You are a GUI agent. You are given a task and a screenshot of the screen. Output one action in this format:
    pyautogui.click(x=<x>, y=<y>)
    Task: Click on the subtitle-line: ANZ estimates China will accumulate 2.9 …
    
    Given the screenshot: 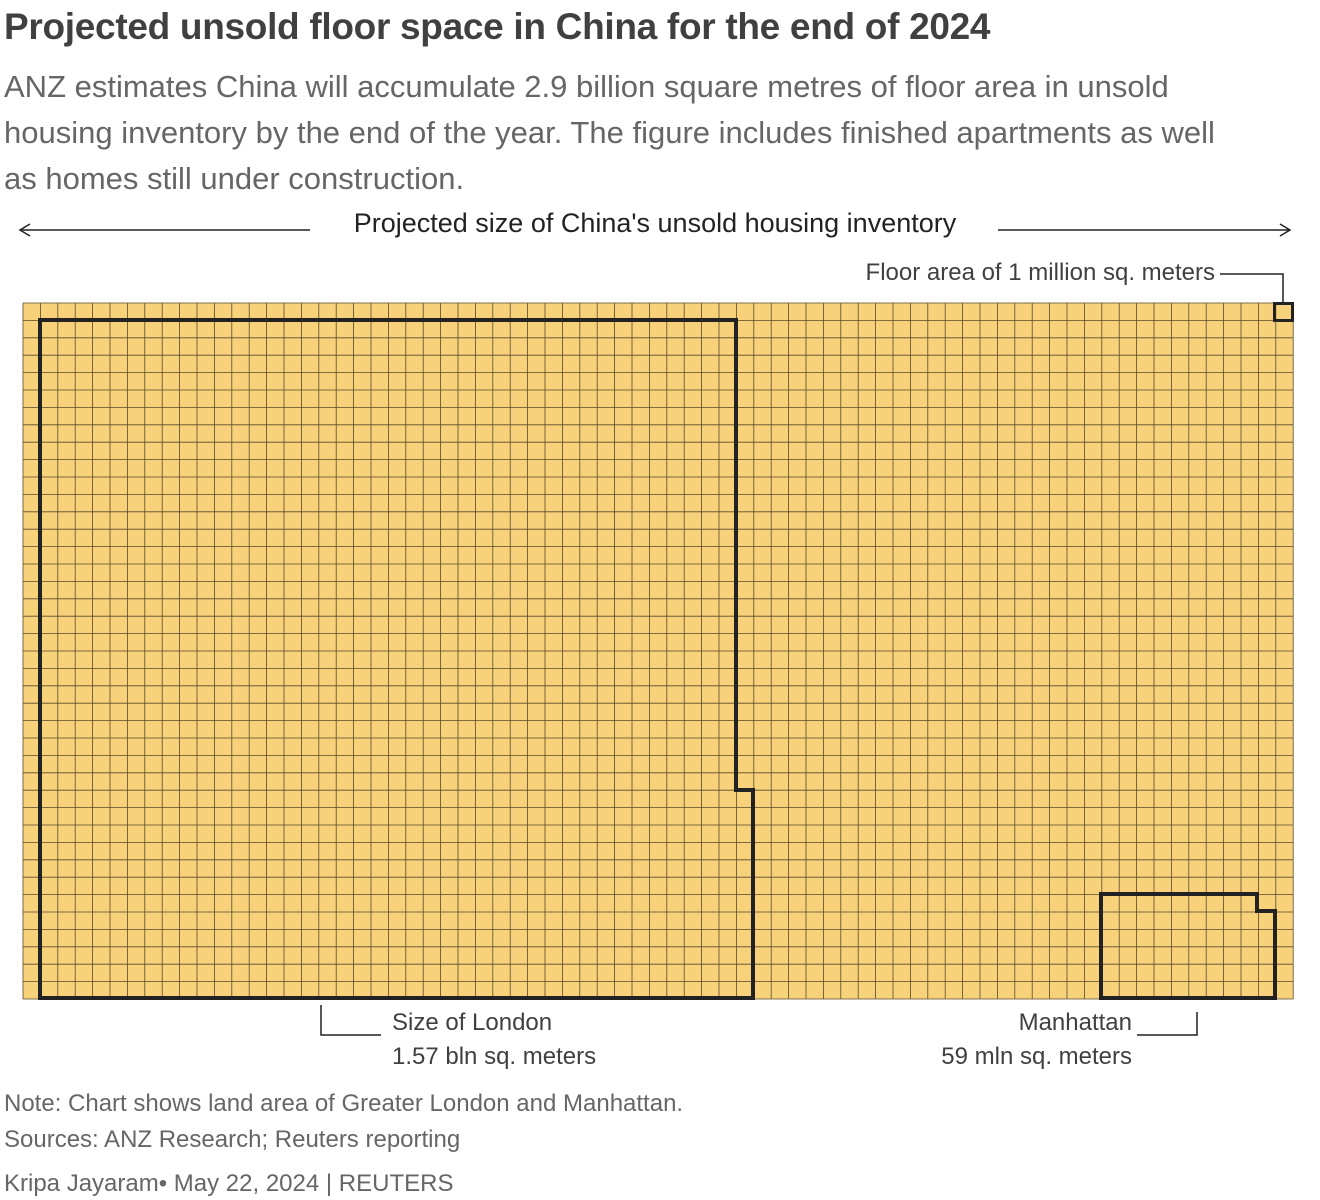 What is the action you would take?
    pyautogui.click(x=586, y=86)
    